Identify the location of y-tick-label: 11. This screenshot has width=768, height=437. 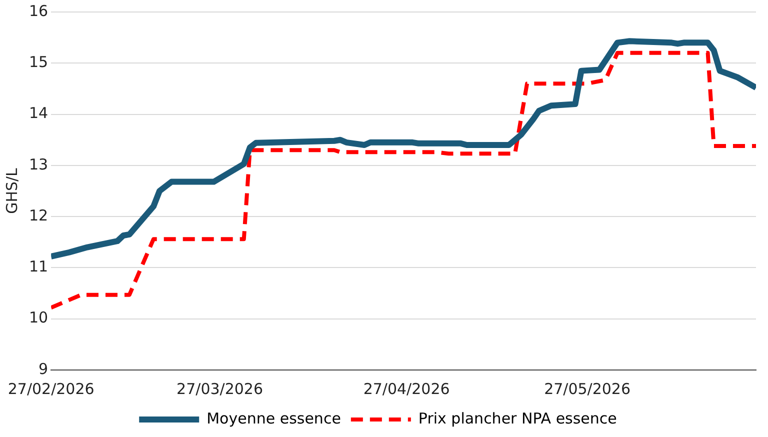
(38, 267).